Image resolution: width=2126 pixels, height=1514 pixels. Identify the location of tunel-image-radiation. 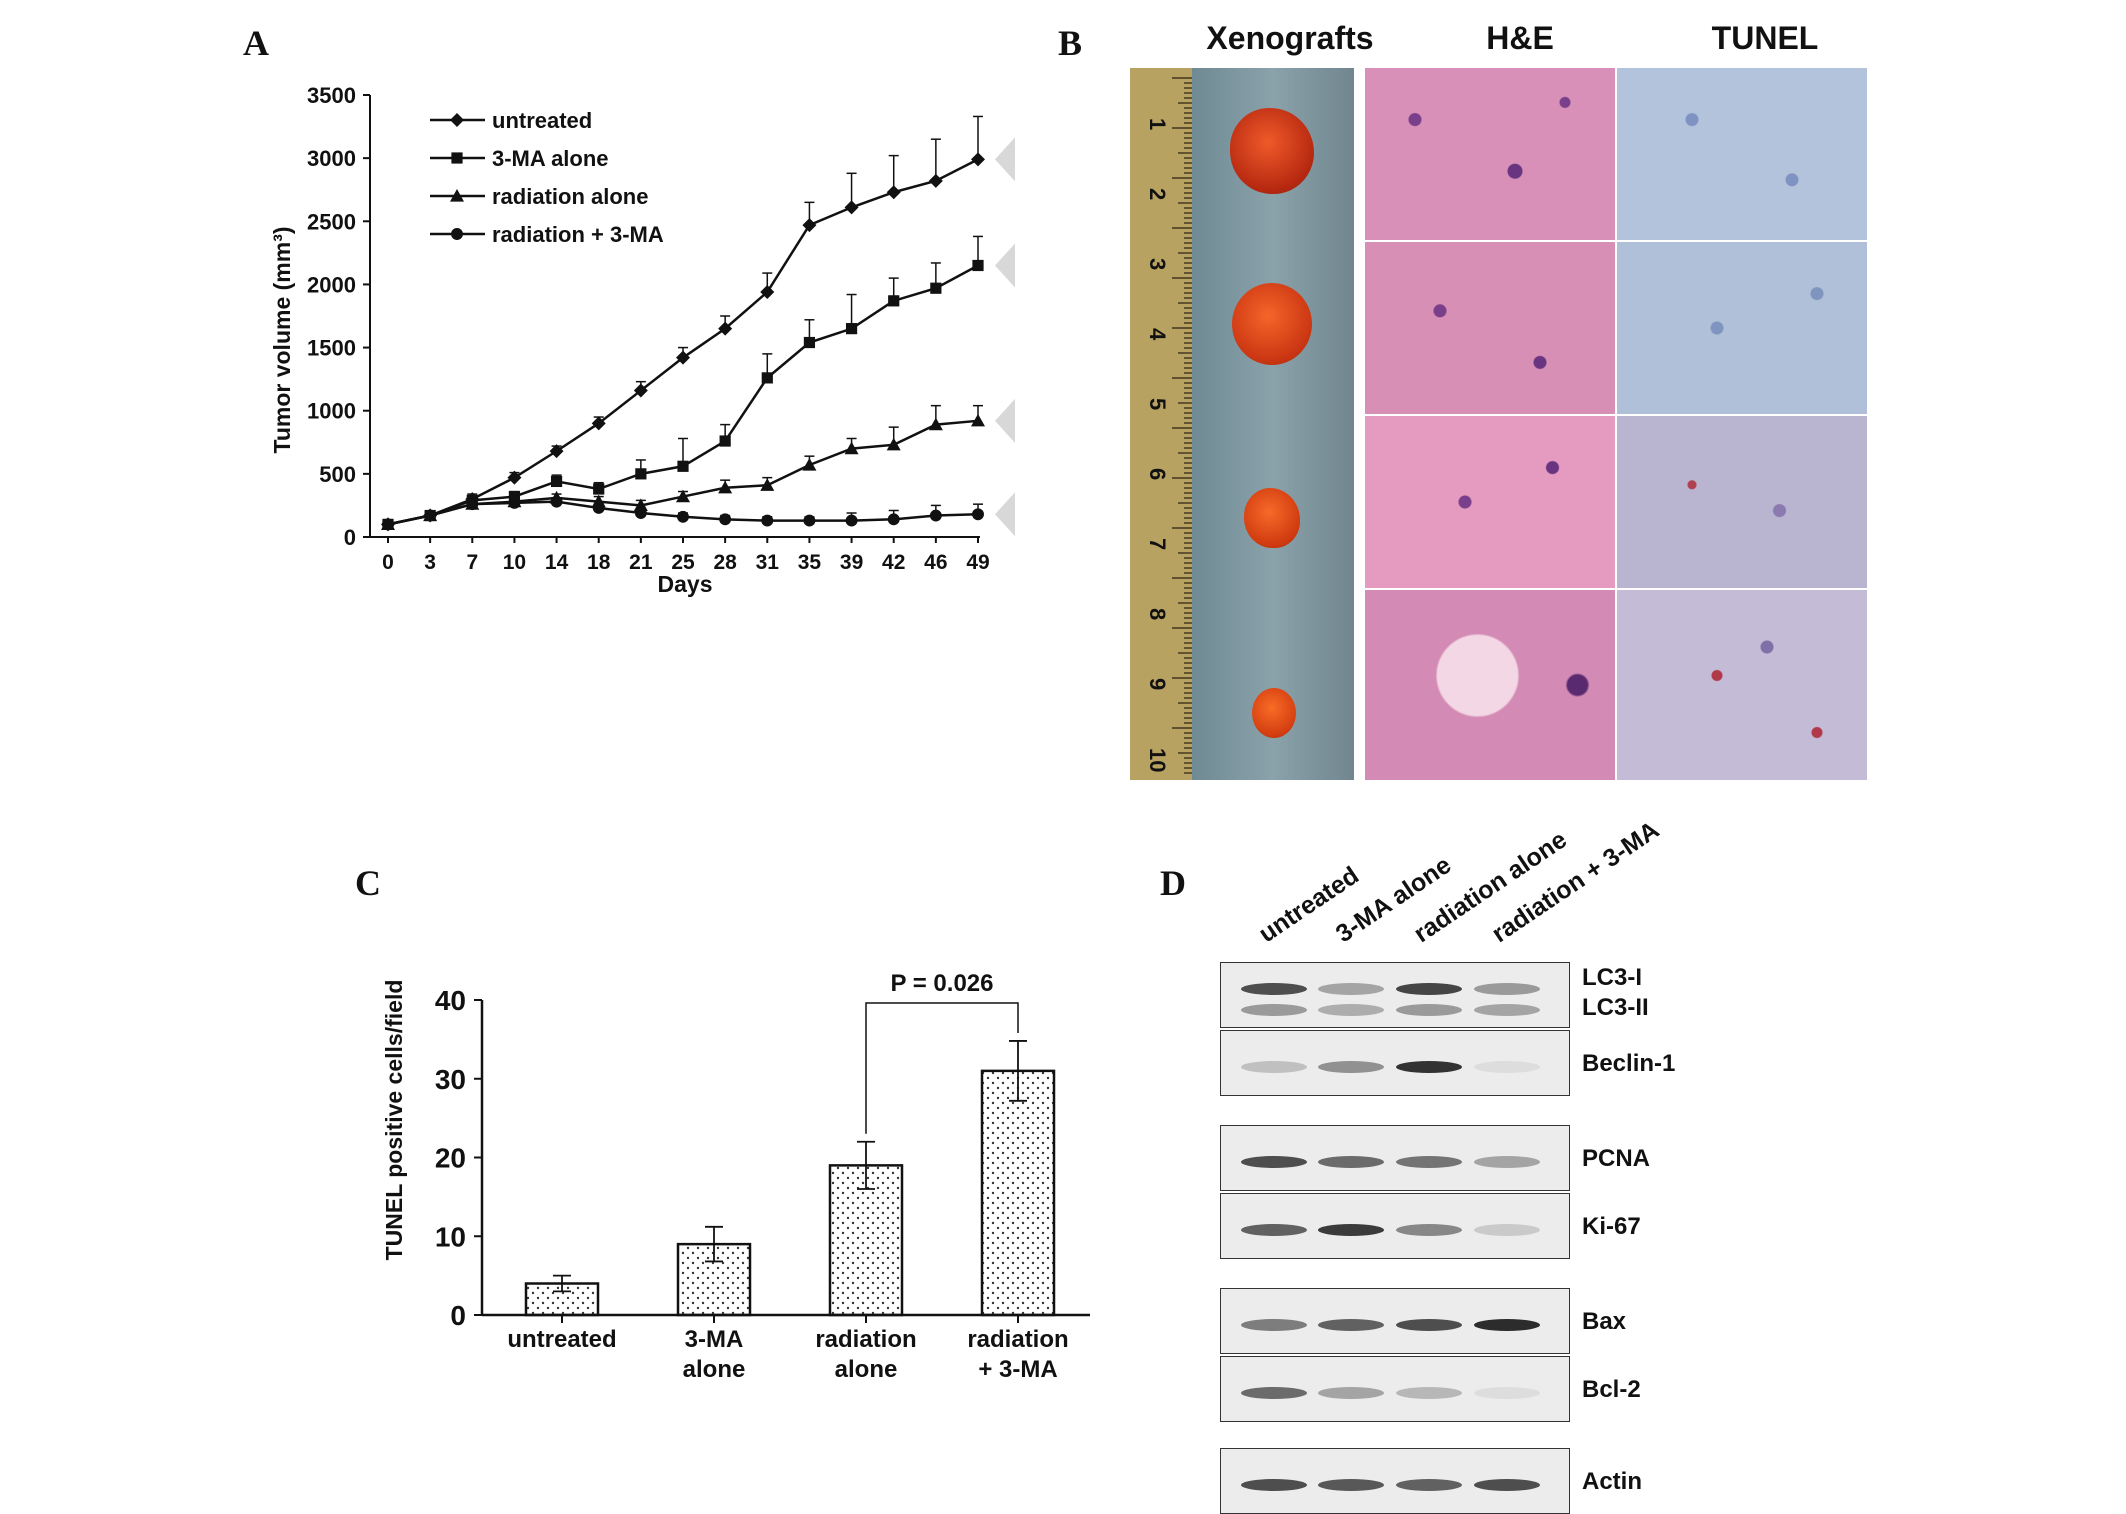
(1742, 502).